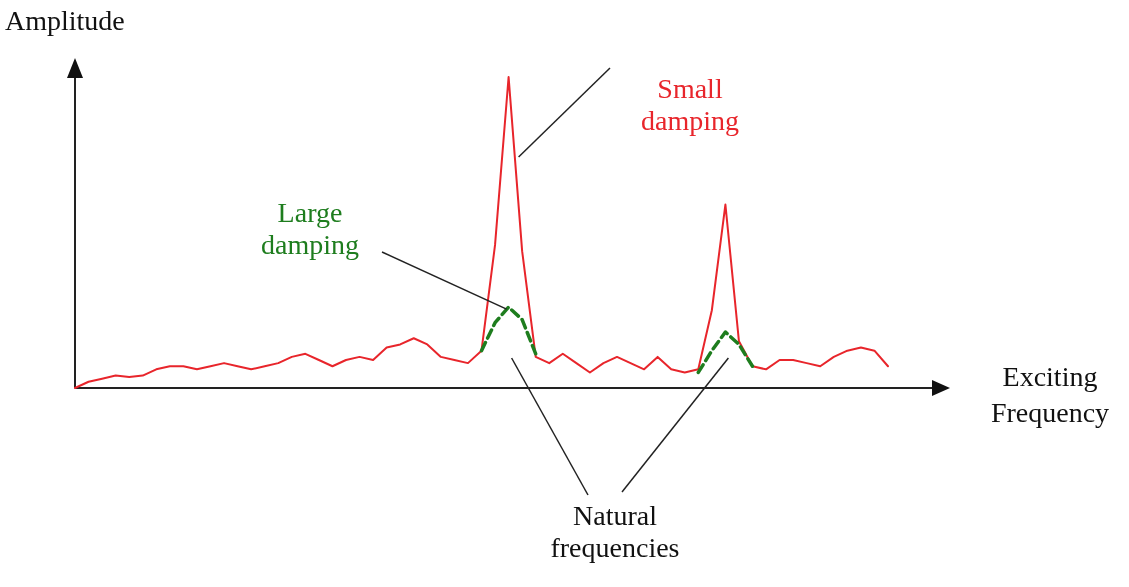  I want to click on x-axis-title: Exciting Frequency, so click(1050, 394).